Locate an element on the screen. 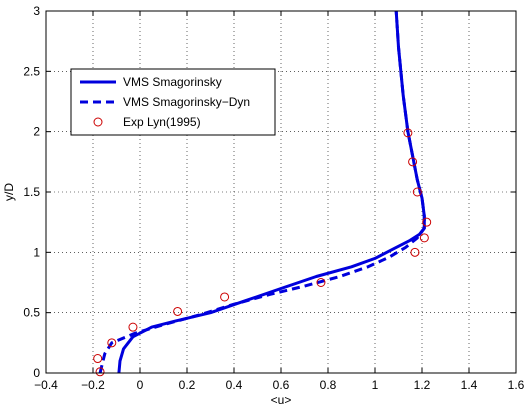  legend-box is located at coordinates (173, 102).